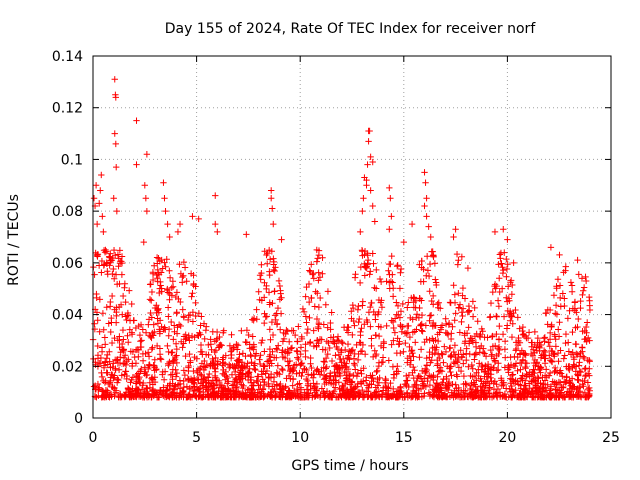 This screenshot has width=640, height=480. What do you see at coordinates (72, 160) in the screenshot?
I see `y-tick-label: 0.1` at bounding box center [72, 160].